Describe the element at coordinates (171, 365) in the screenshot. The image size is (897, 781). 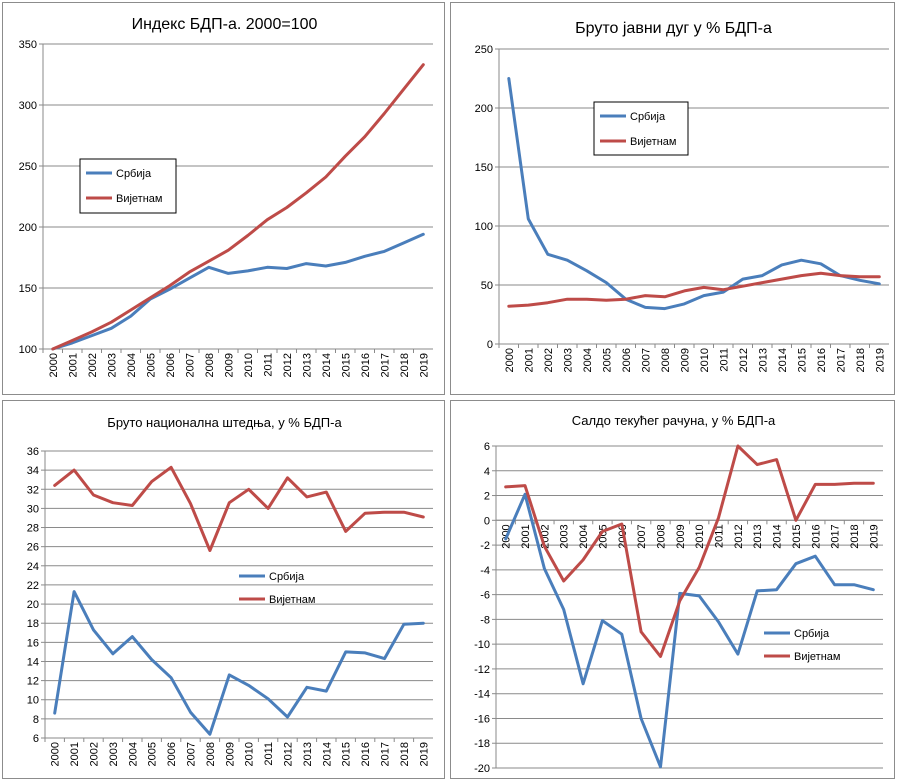
I see `x-tick-label: 2006` at that location.